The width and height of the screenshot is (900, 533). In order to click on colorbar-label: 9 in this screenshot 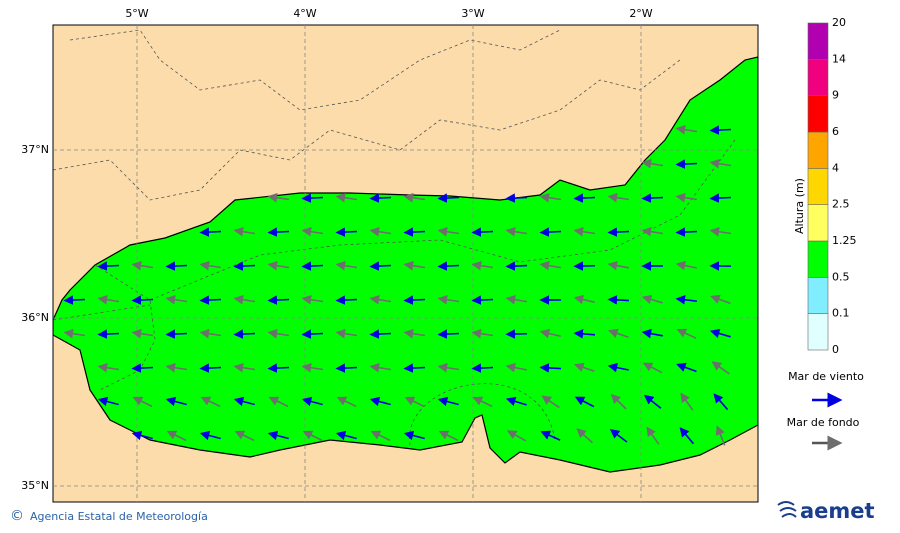, I will do `click(835, 95)`.